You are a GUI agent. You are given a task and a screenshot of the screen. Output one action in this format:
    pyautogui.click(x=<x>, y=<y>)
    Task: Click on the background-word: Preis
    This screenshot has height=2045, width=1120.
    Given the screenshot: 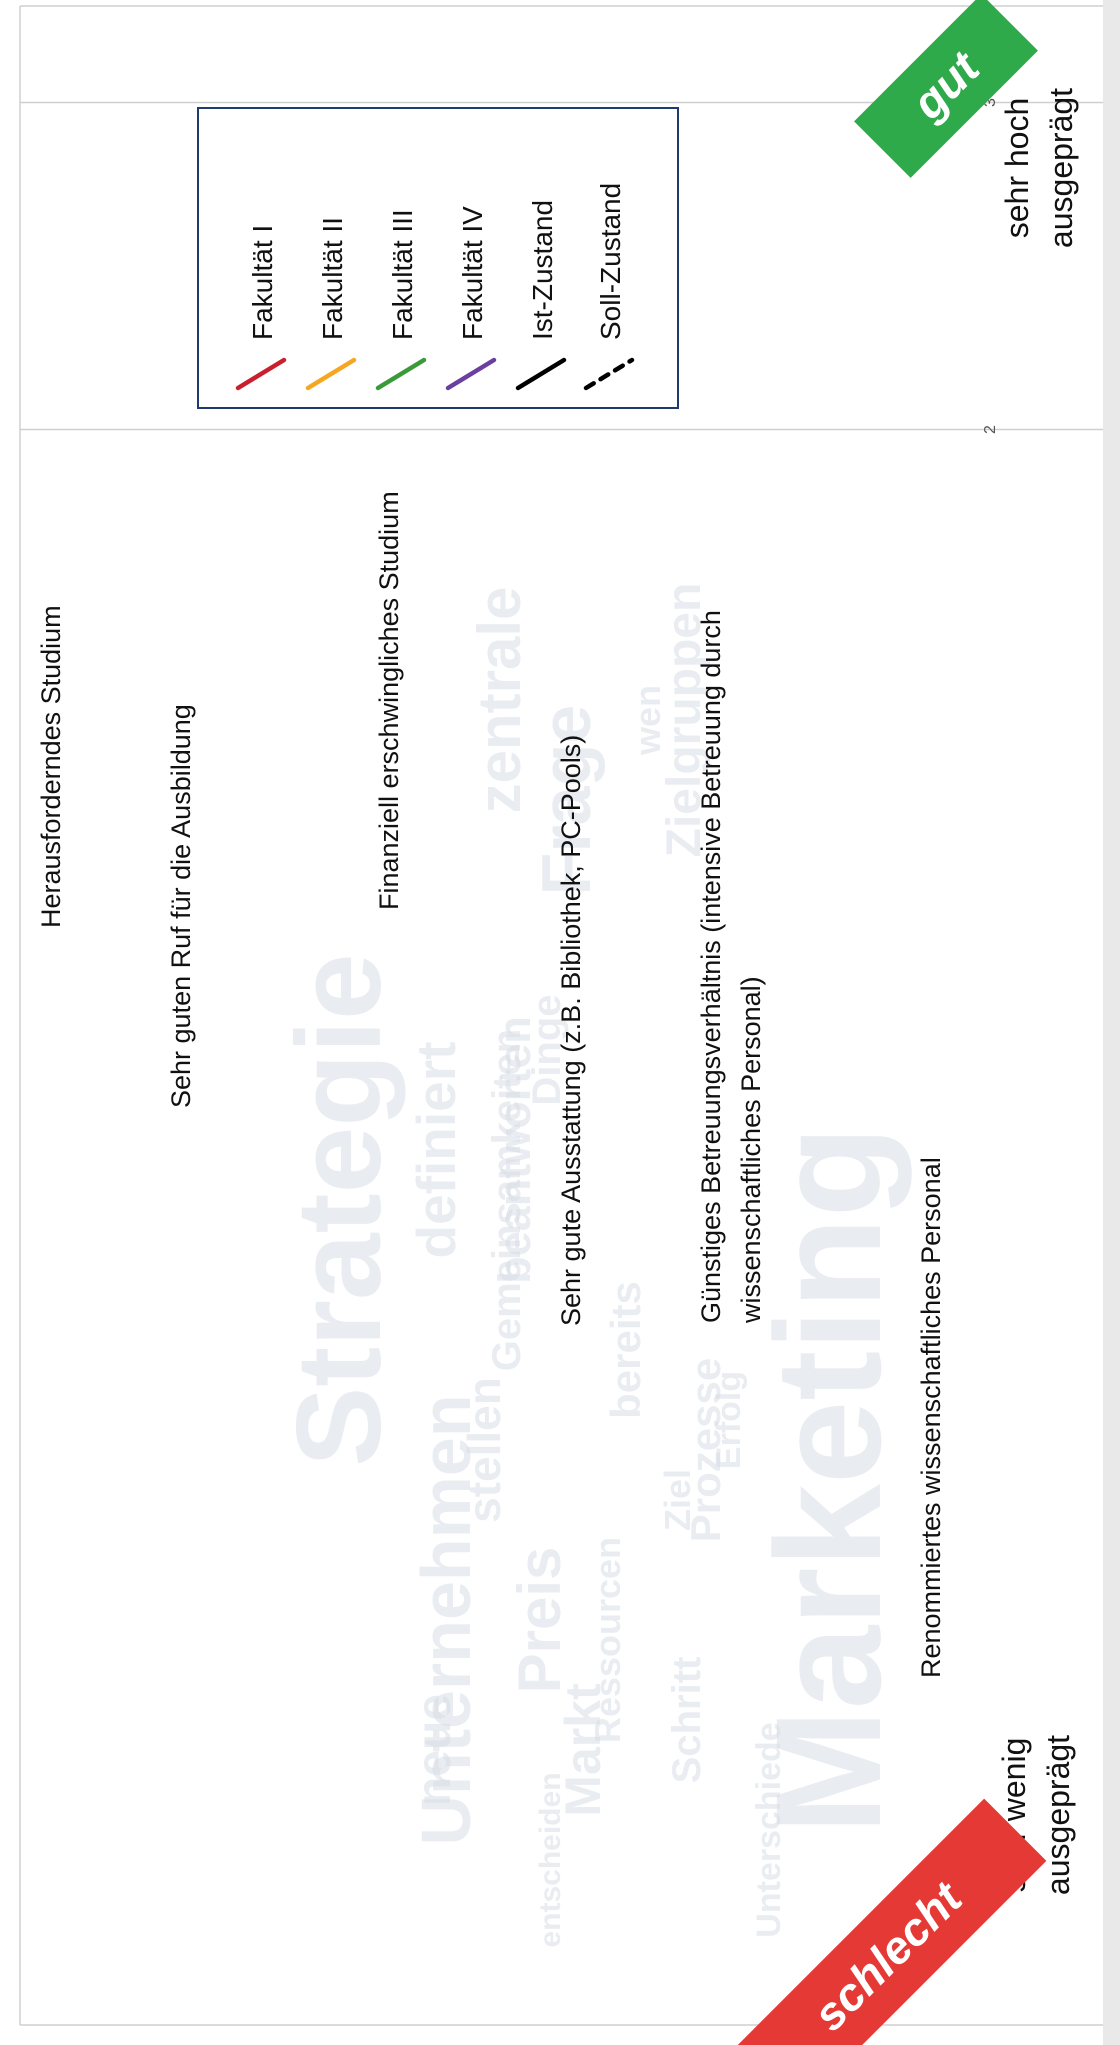 What is the action you would take?
    pyautogui.click(x=539, y=1620)
    